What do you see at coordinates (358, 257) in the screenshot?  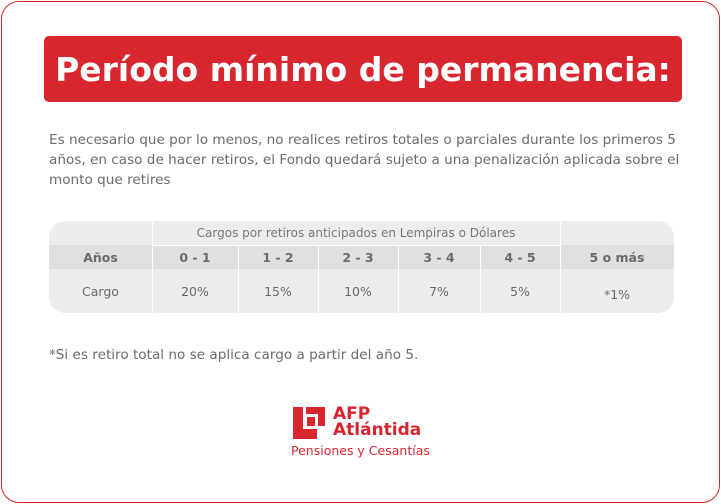 I see `header-cell: 2 - 3` at bounding box center [358, 257].